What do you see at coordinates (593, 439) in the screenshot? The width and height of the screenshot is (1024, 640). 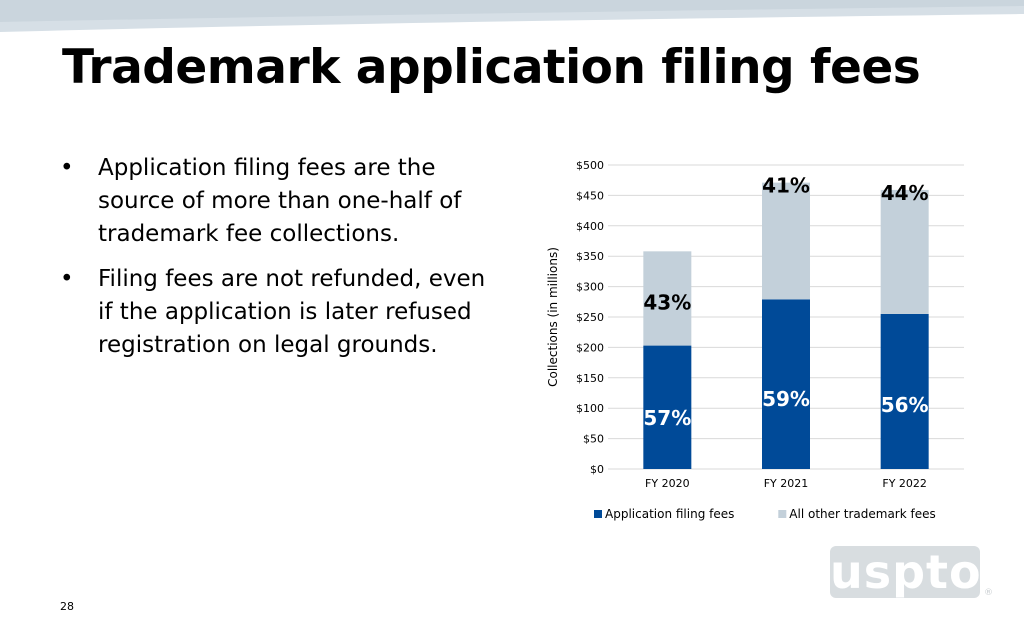 I see `y-tick-label: $50` at bounding box center [593, 439].